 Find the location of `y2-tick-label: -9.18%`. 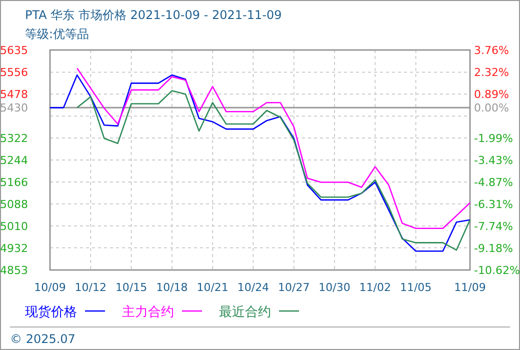

y2-tick-label: -9.18% is located at coordinates (493, 248).